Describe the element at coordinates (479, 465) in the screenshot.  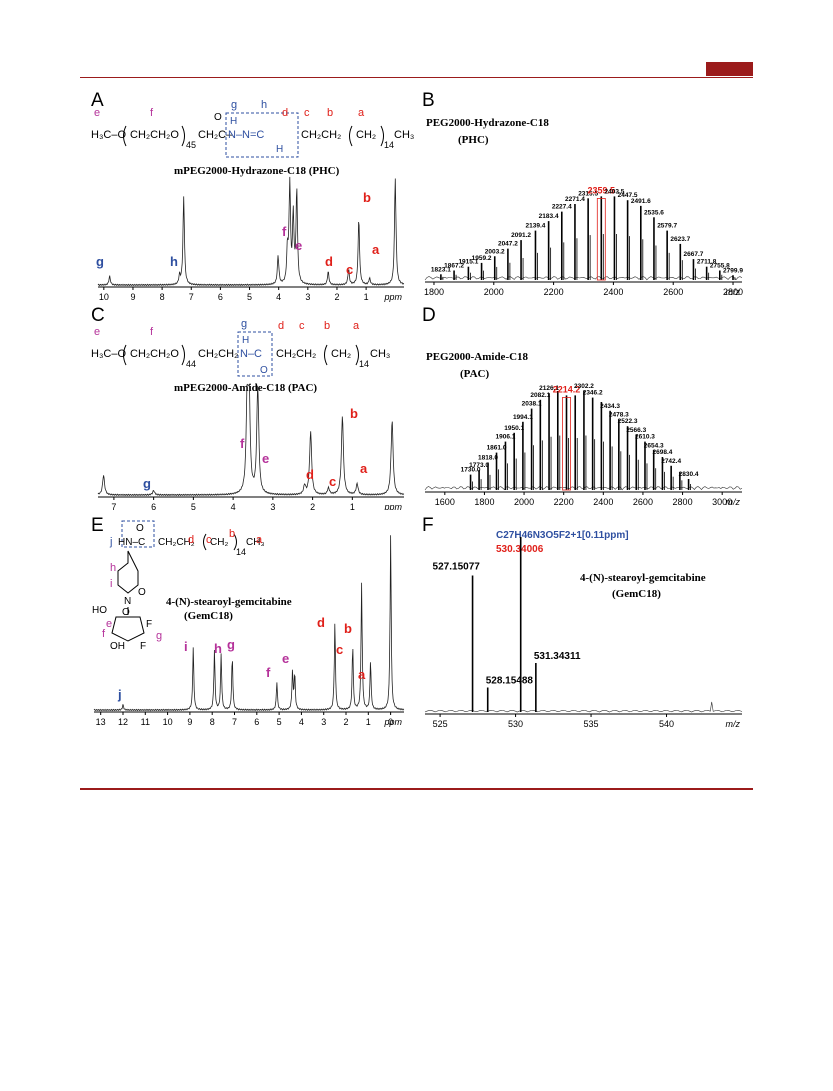
I see `peak-label: 1773.0` at that location.